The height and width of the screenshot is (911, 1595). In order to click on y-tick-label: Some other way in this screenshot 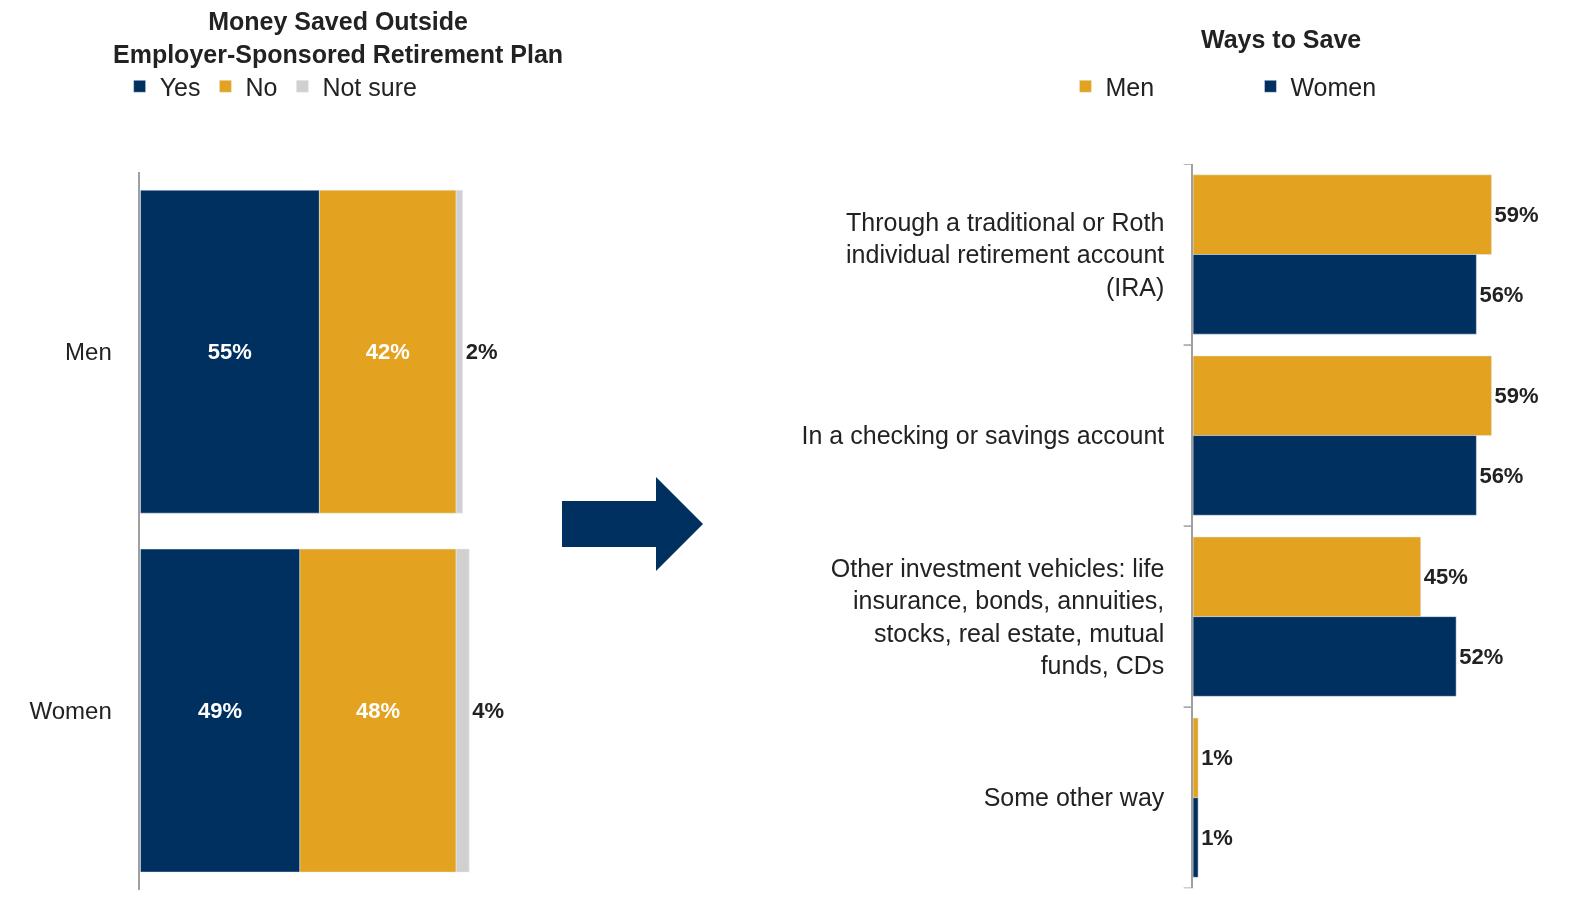, I will do `click(1074, 797)`.